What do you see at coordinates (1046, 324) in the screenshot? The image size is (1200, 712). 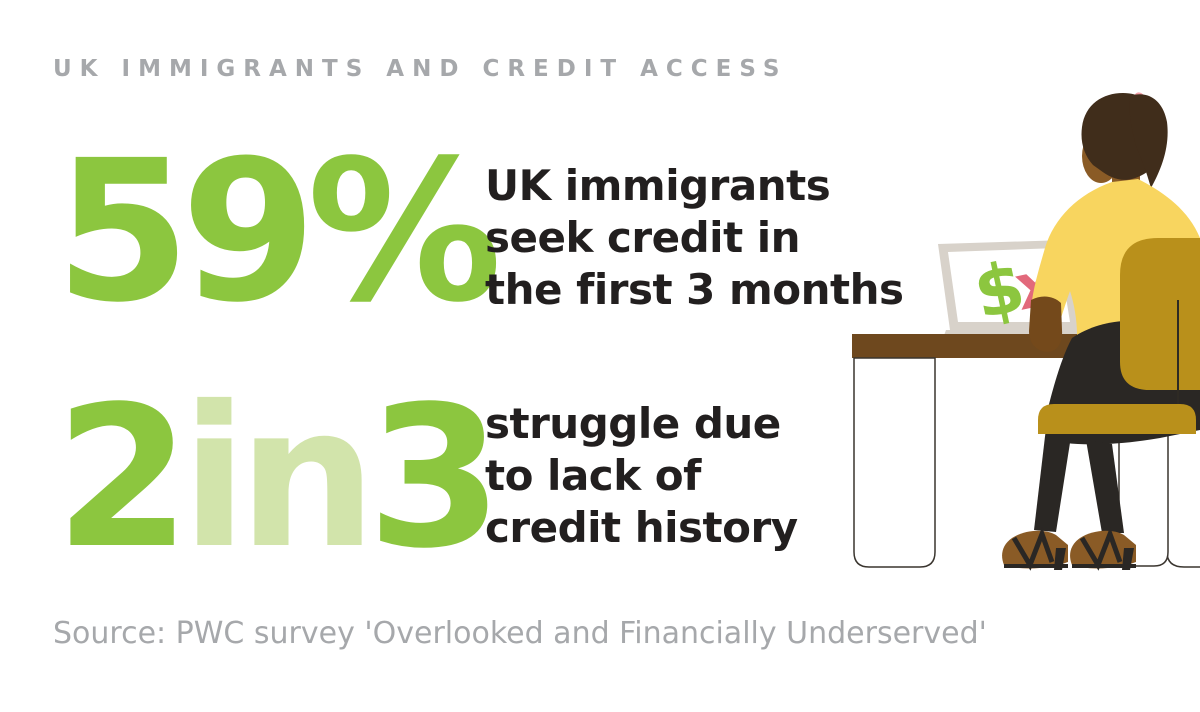 I see `hand` at bounding box center [1046, 324].